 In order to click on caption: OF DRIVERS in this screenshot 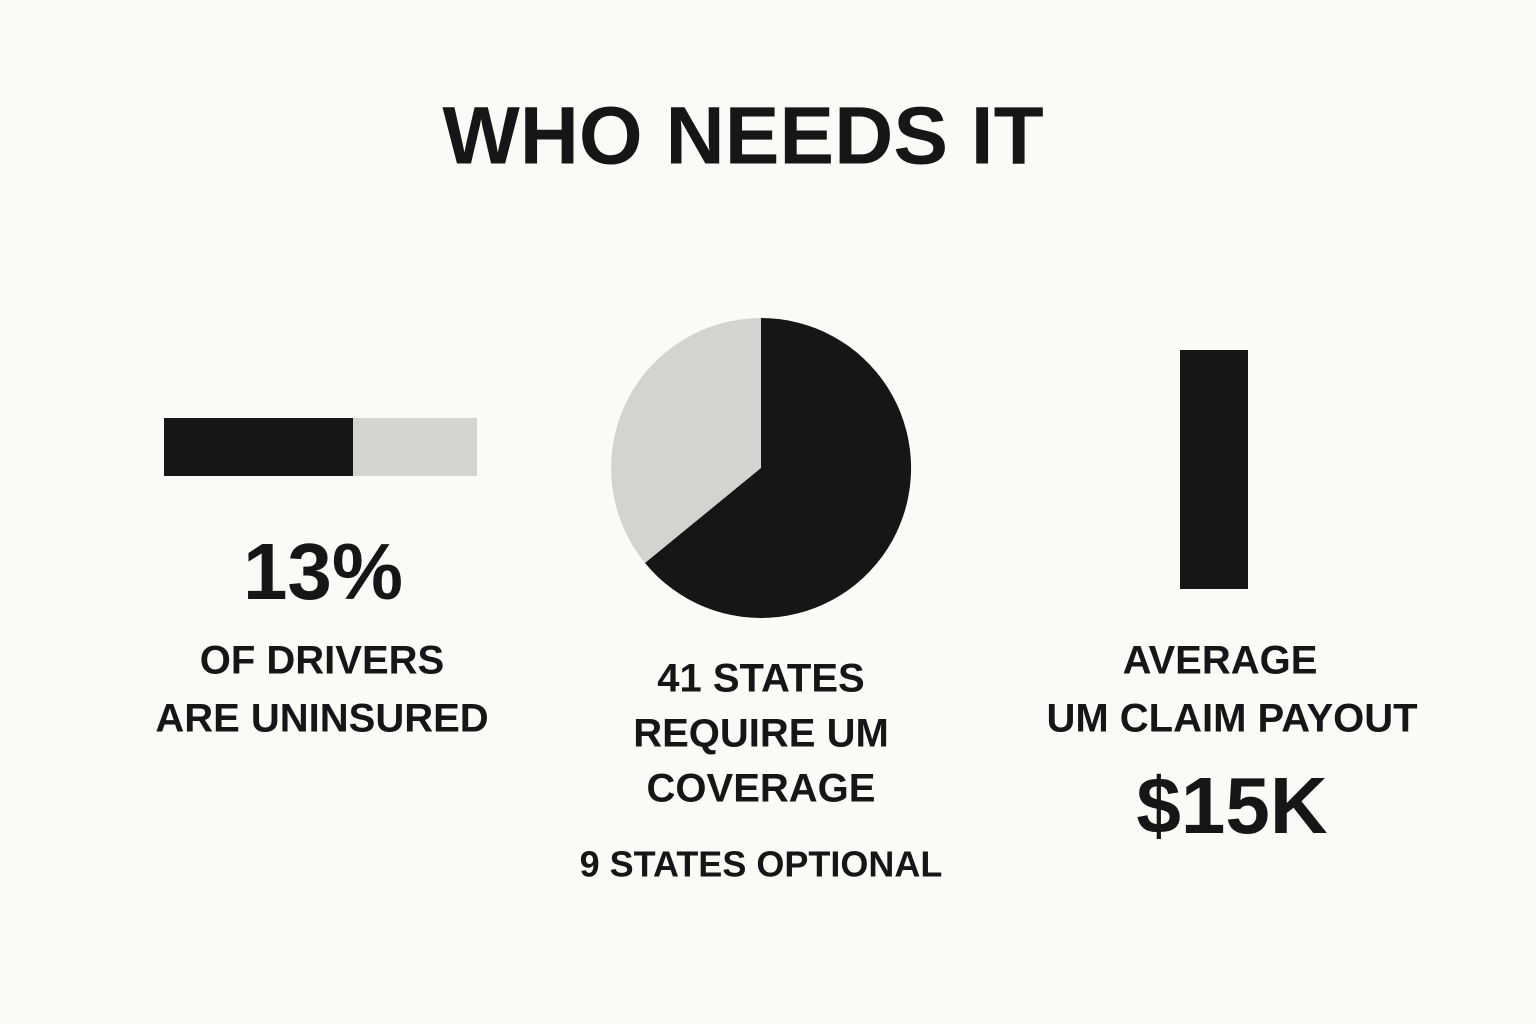, I will do `click(322, 661)`.